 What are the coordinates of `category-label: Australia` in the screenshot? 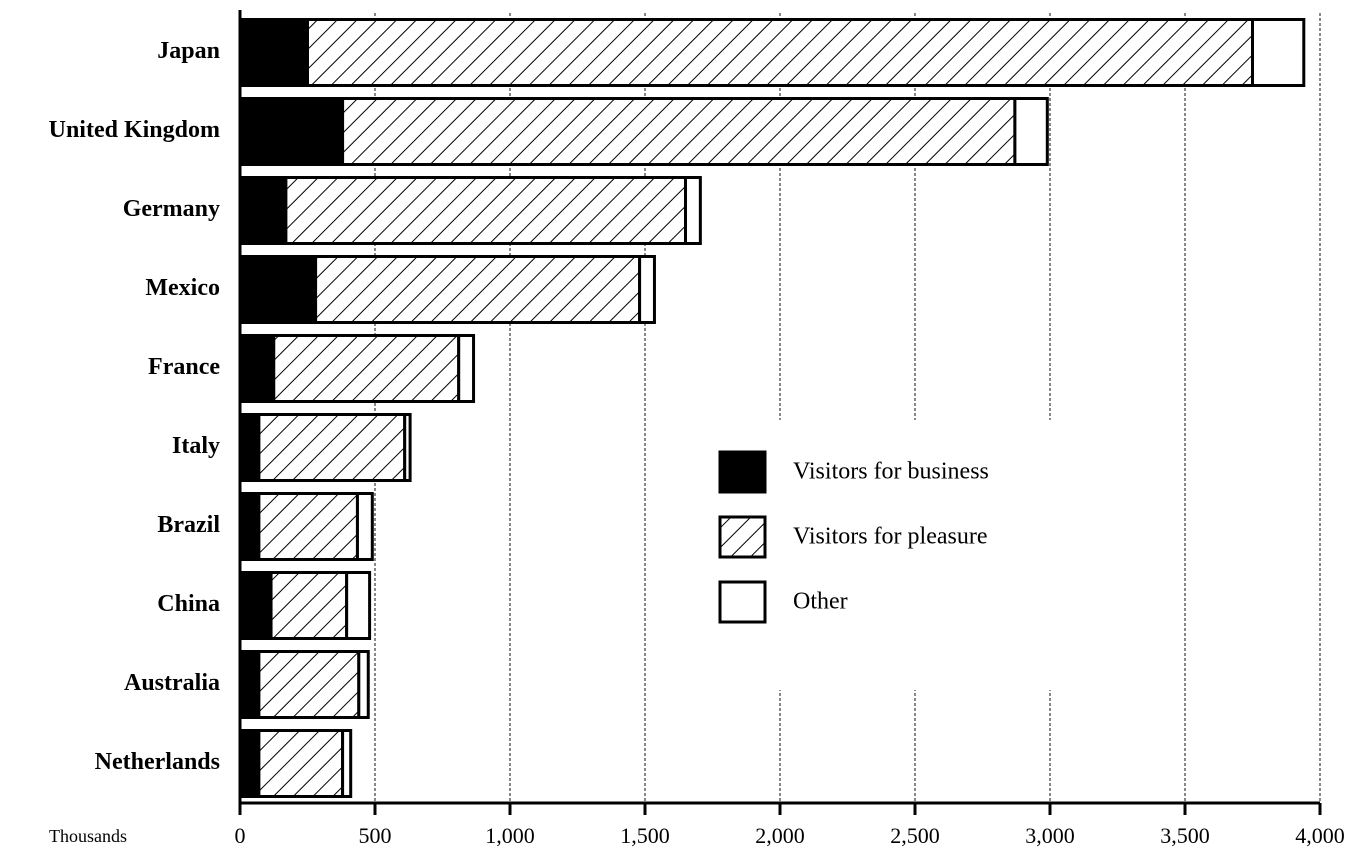 It's located at (172, 683).